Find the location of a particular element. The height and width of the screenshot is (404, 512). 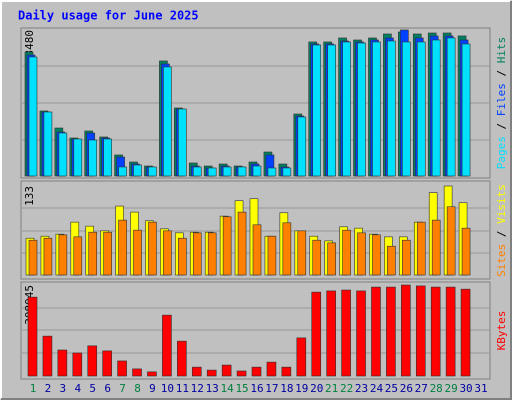

x-tick-label: 6 is located at coordinates (107, 388).